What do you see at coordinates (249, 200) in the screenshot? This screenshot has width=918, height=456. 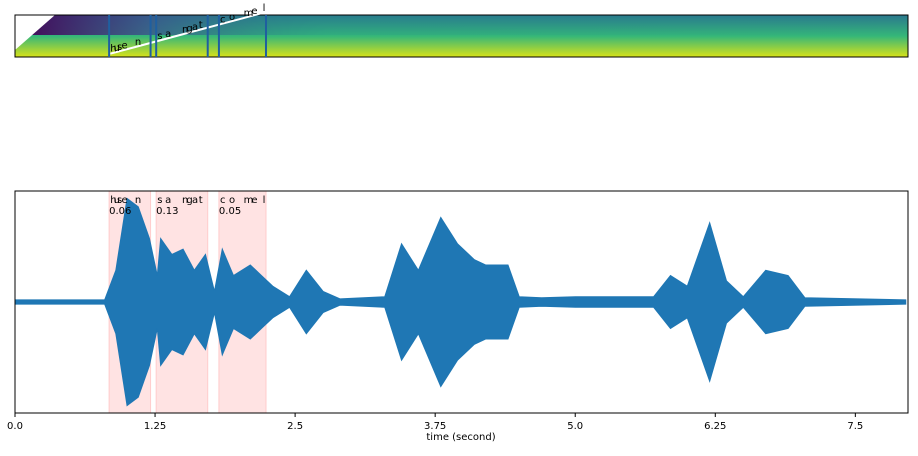 I see `segment-char: m` at bounding box center [249, 200].